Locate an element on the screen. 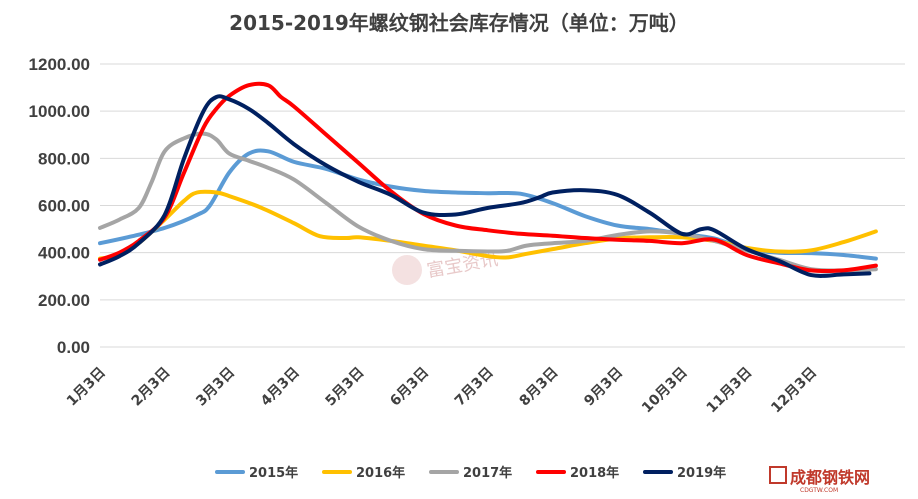  y-tick-label: 600.00 is located at coordinates (64, 206).